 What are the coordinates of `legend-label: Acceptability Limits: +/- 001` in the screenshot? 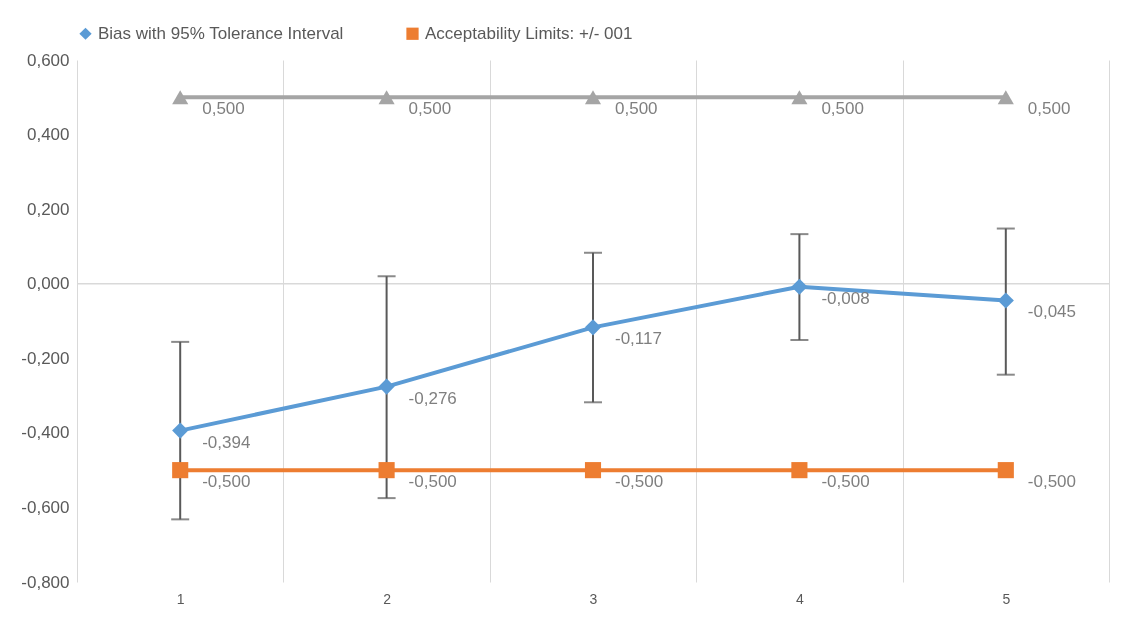 It's located at (529, 33).